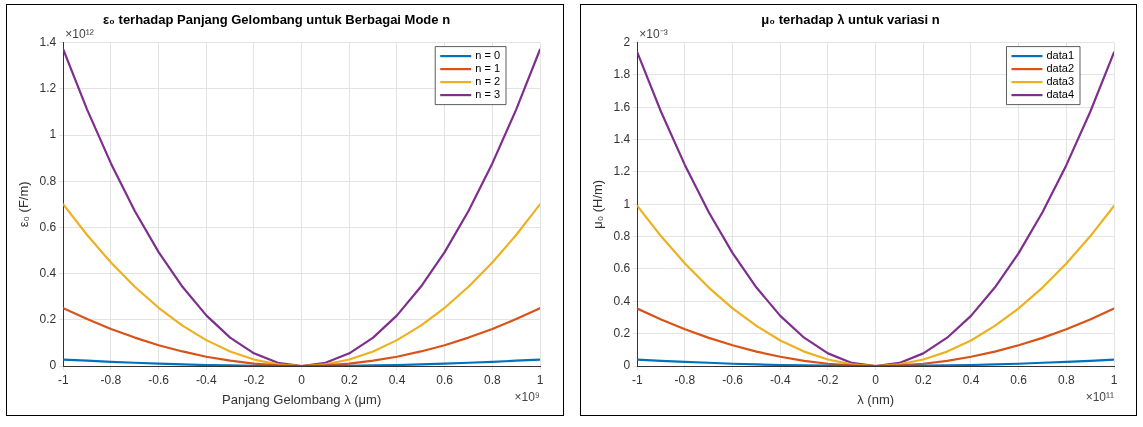 This screenshot has height=427, width=1143. Describe the element at coordinates (597, 204) in the screenshot. I see `y-axis-title: μ₀ (H/m)` at that location.